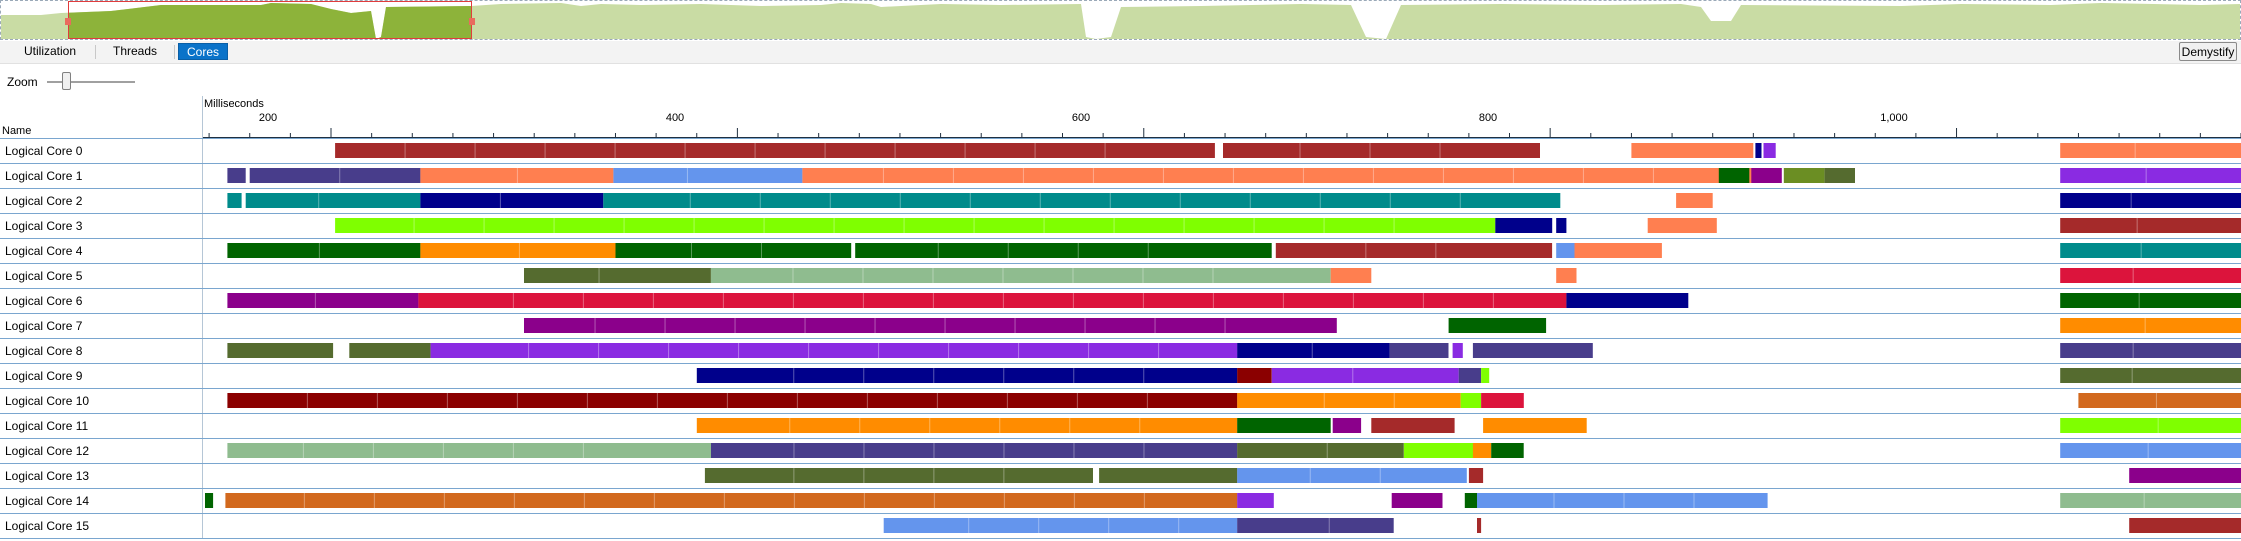 The width and height of the screenshot is (2241, 541). I want to click on core-row-11: Logical Core 11, so click(1120, 426).